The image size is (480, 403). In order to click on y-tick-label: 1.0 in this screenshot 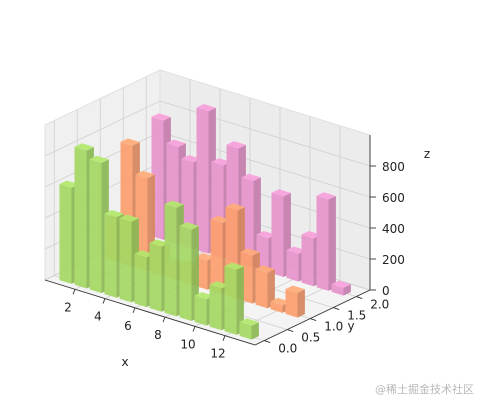, I will do `click(333, 327)`.